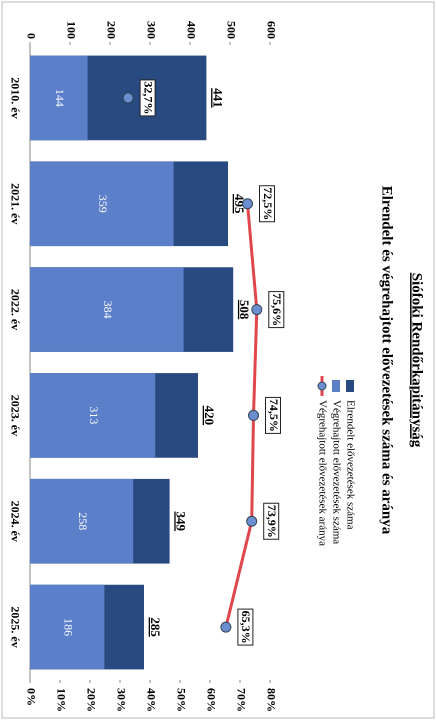 This screenshot has height=720, width=436. Describe the element at coordinates (15, 309) in the screenshot. I see `x-tick-label: 2022. év` at that location.